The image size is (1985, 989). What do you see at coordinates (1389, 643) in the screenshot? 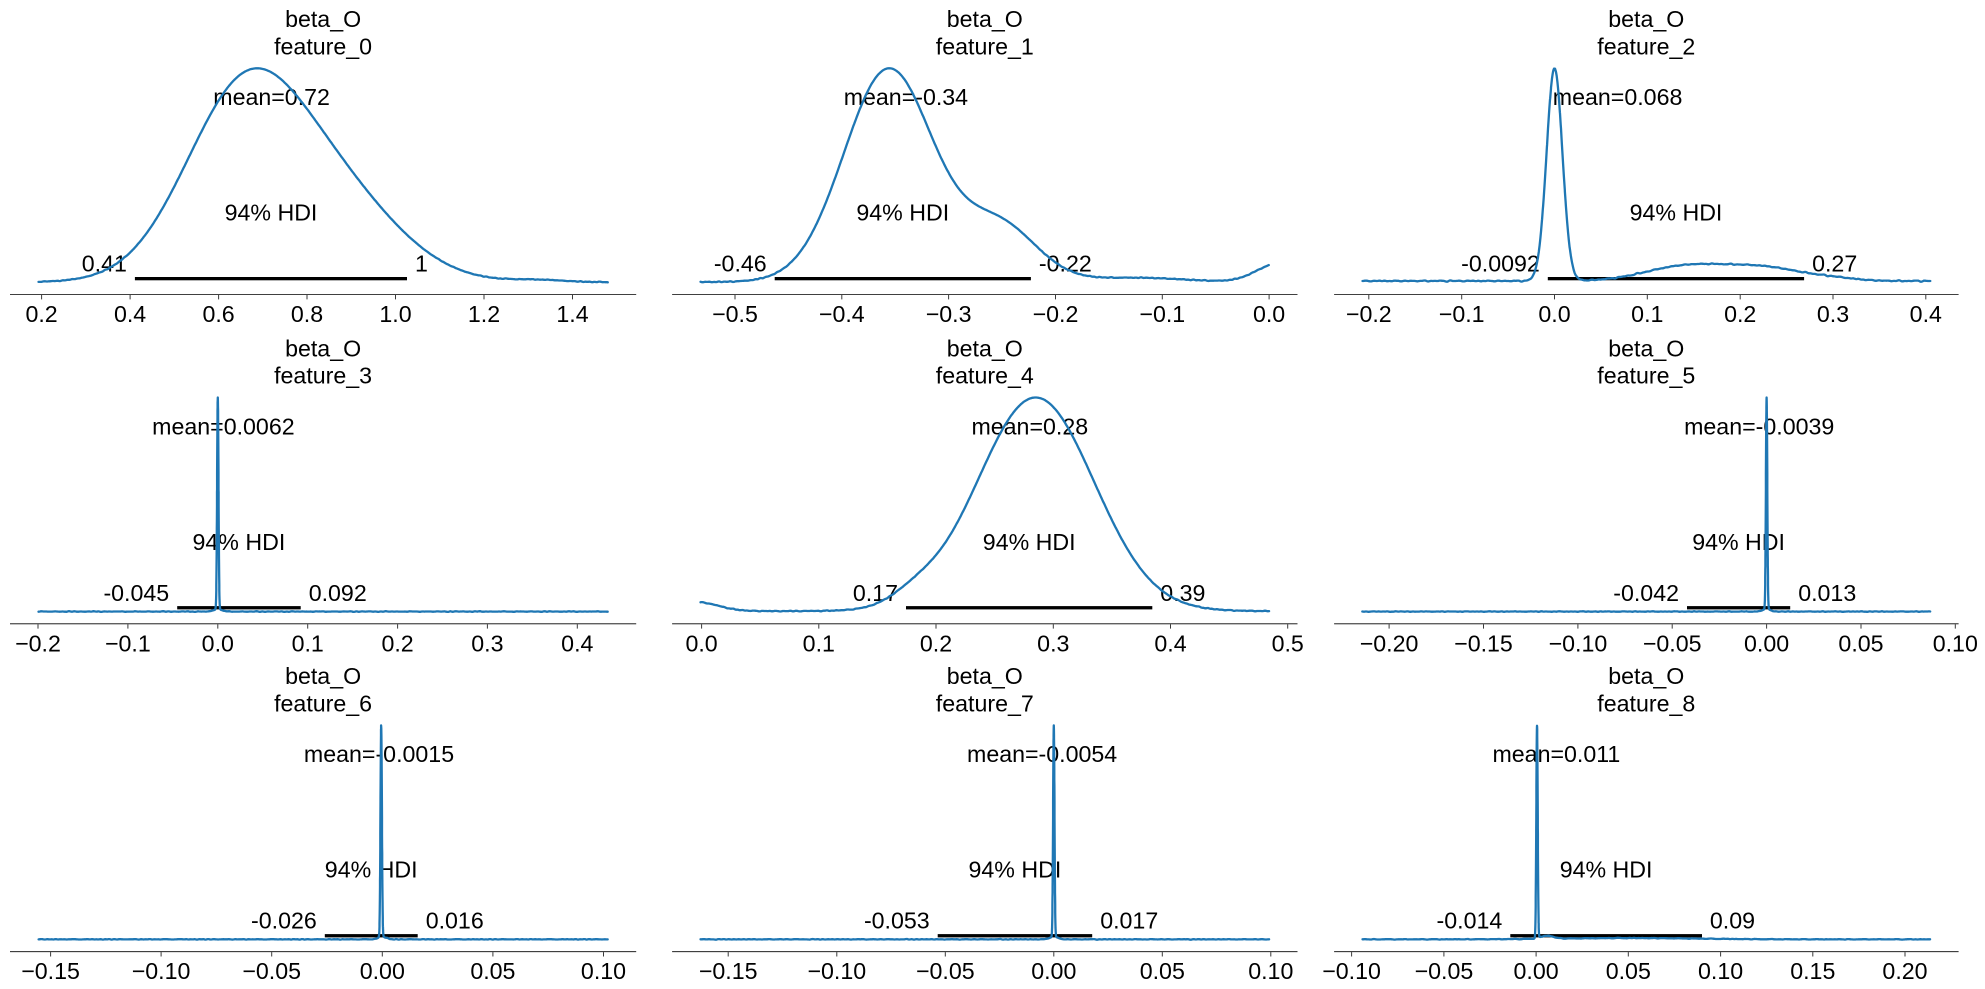
I see `svg-text: −0.20` at bounding box center [1389, 643].